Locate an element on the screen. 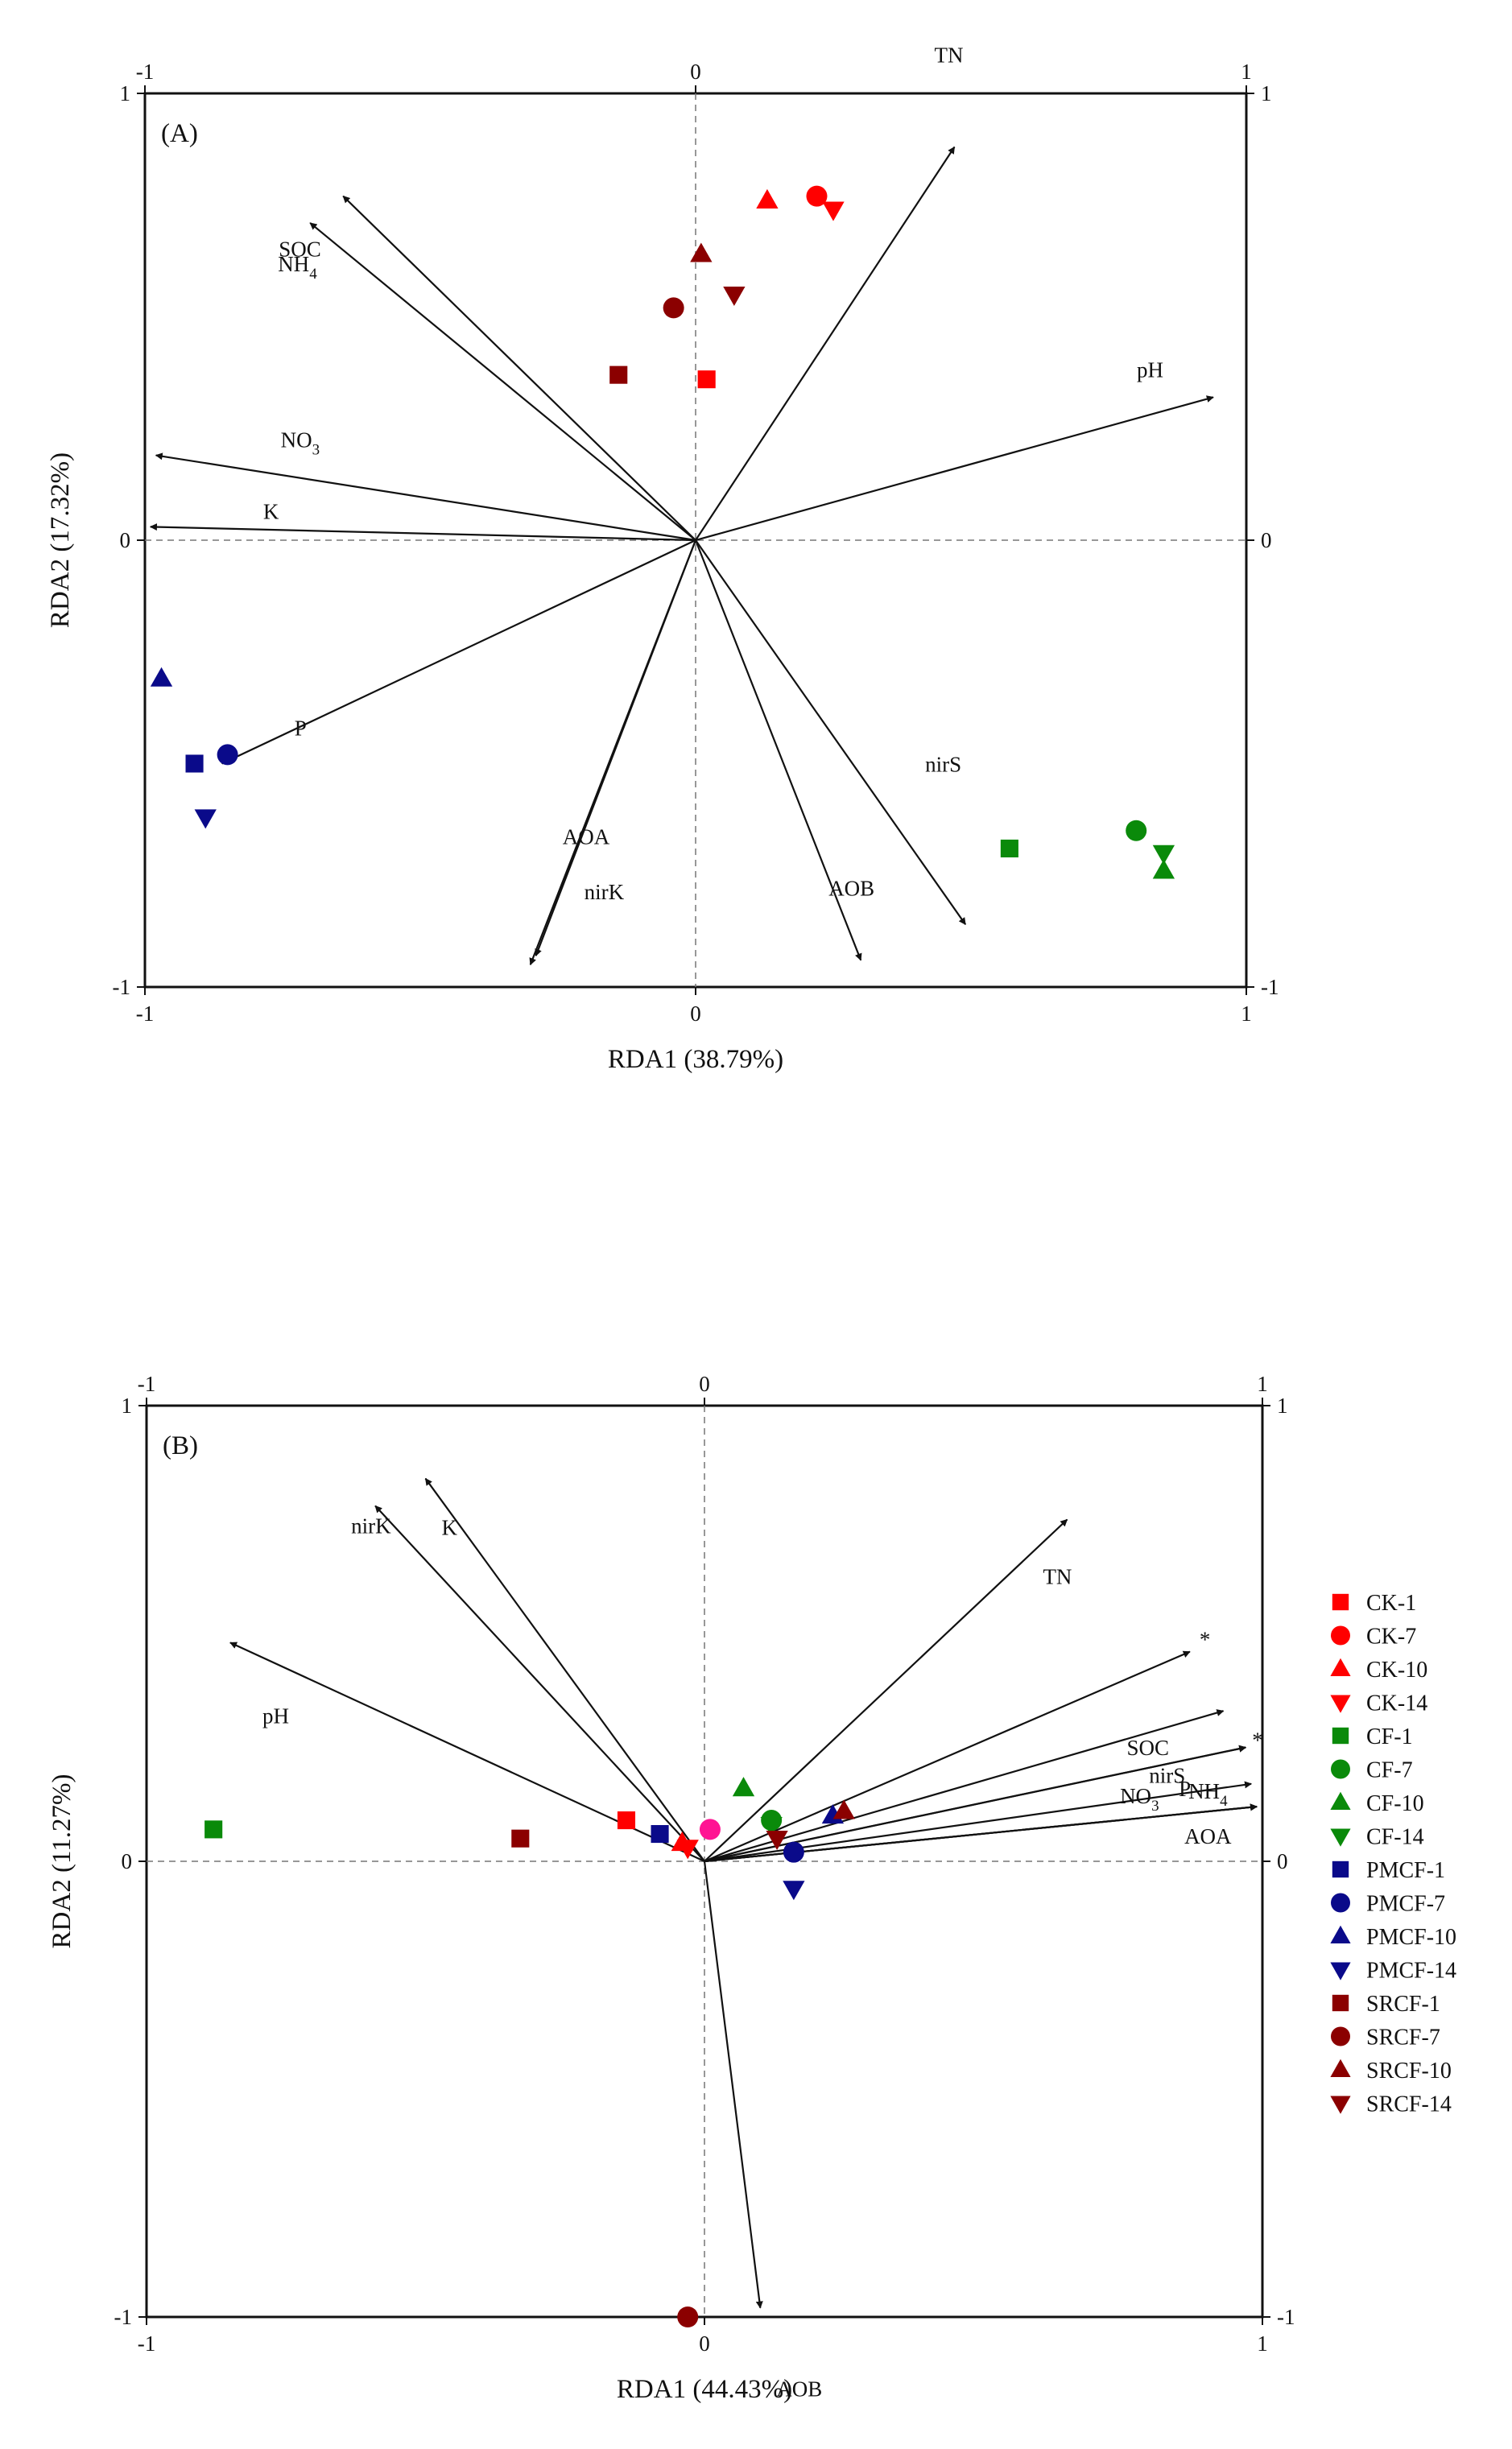  legend-label: SRCF-14 is located at coordinates (1409, 2104).